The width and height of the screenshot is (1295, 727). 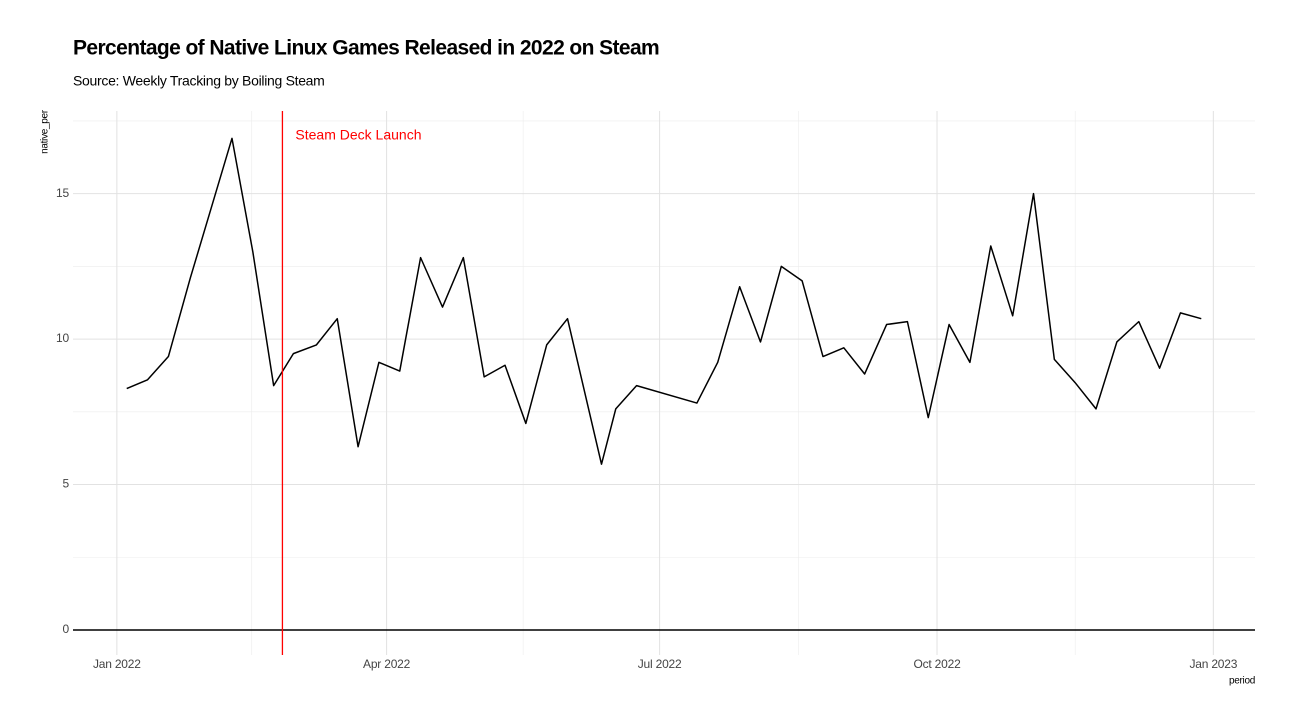 I want to click on x-tick-label: Jan 2022, so click(x=117, y=664).